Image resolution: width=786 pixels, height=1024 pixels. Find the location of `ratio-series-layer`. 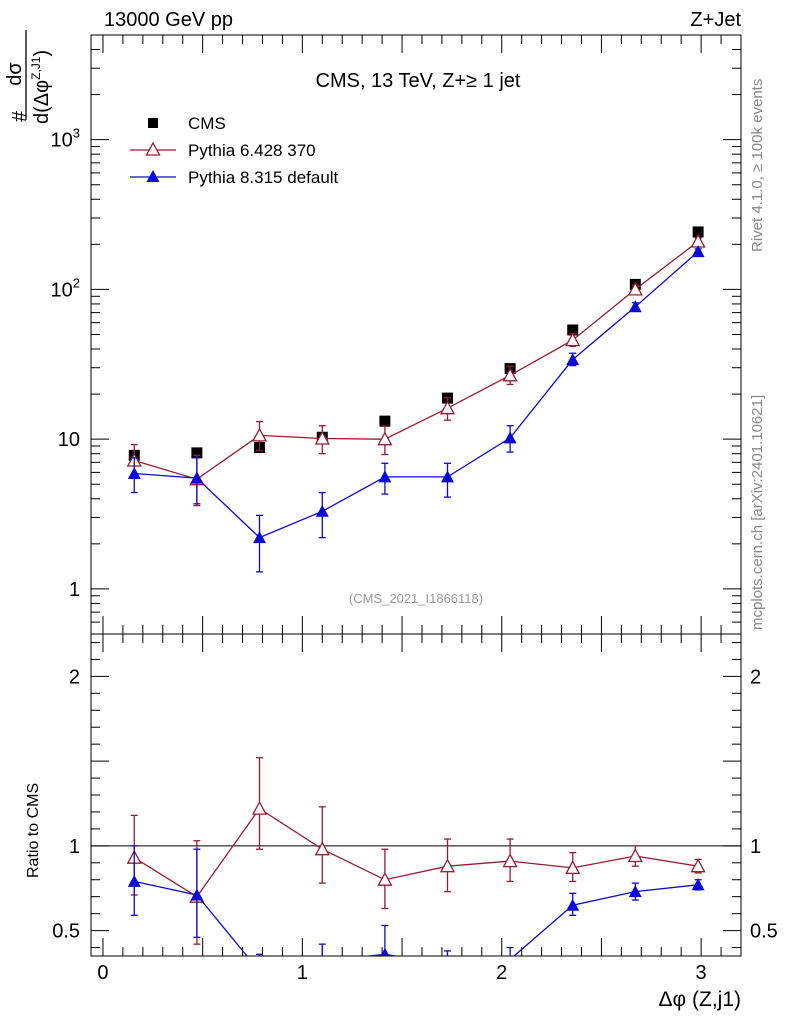

ratio-series-layer is located at coordinates (416, 856).